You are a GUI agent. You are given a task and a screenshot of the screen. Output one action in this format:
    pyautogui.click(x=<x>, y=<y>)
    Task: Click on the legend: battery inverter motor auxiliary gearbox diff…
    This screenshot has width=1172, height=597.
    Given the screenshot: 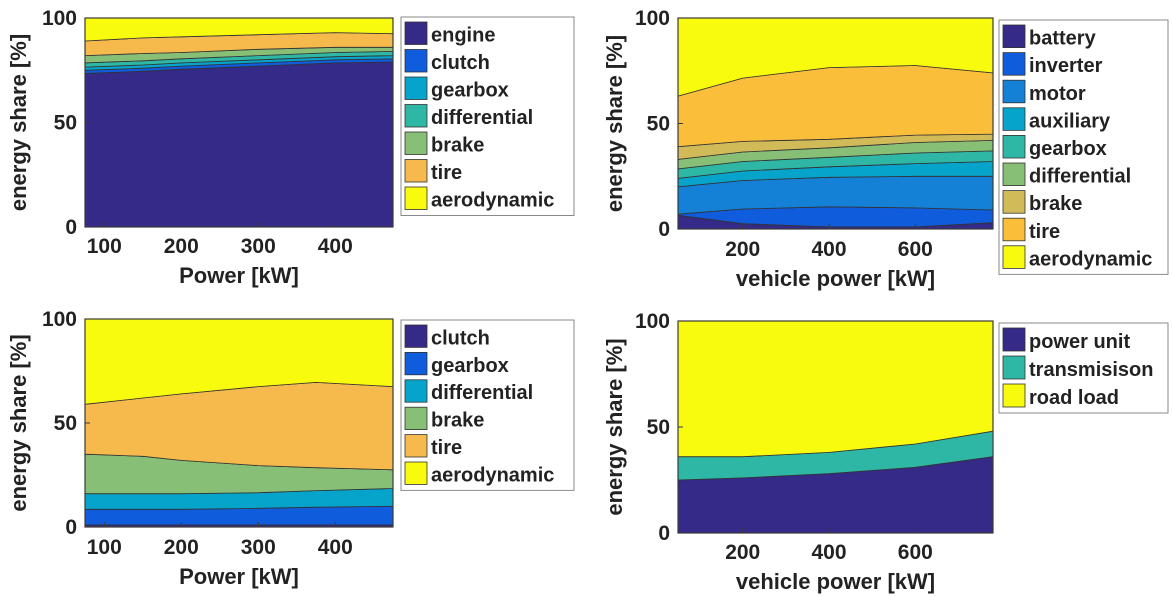 What is the action you would take?
    pyautogui.click(x=1083, y=147)
    